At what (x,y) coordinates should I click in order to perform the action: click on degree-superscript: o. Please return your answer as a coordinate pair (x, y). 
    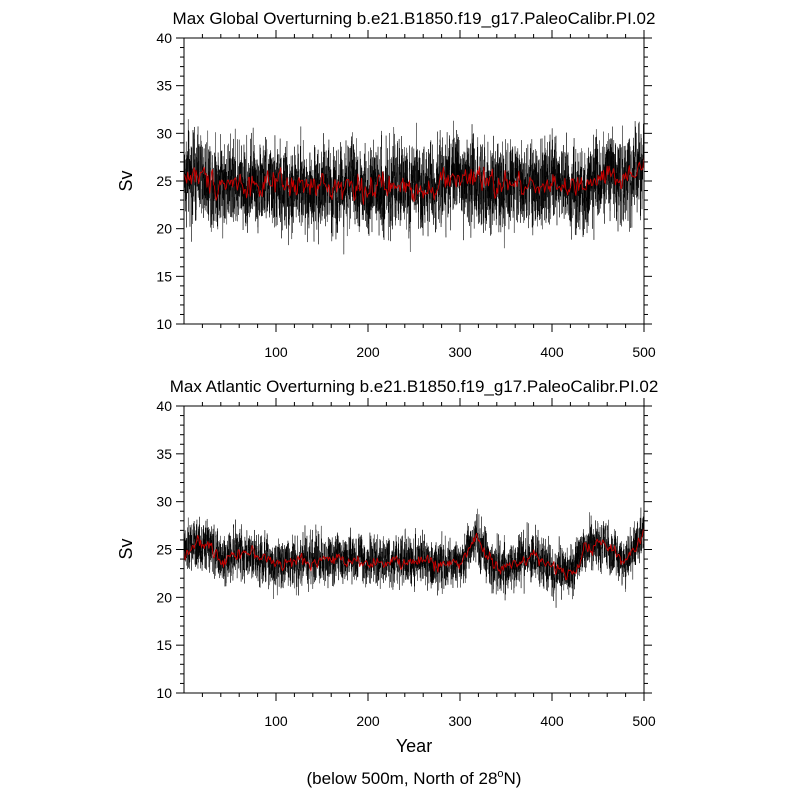
    Looking at the image, I should click on (500, 774).